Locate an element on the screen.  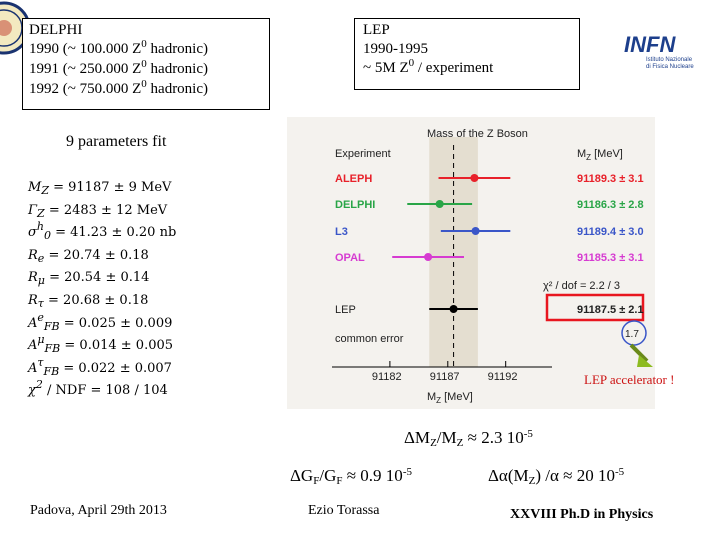
lep-info-box: LEP 1990-1995 ~ 5M Z0 / experiment is located at coordinates (467, 54).